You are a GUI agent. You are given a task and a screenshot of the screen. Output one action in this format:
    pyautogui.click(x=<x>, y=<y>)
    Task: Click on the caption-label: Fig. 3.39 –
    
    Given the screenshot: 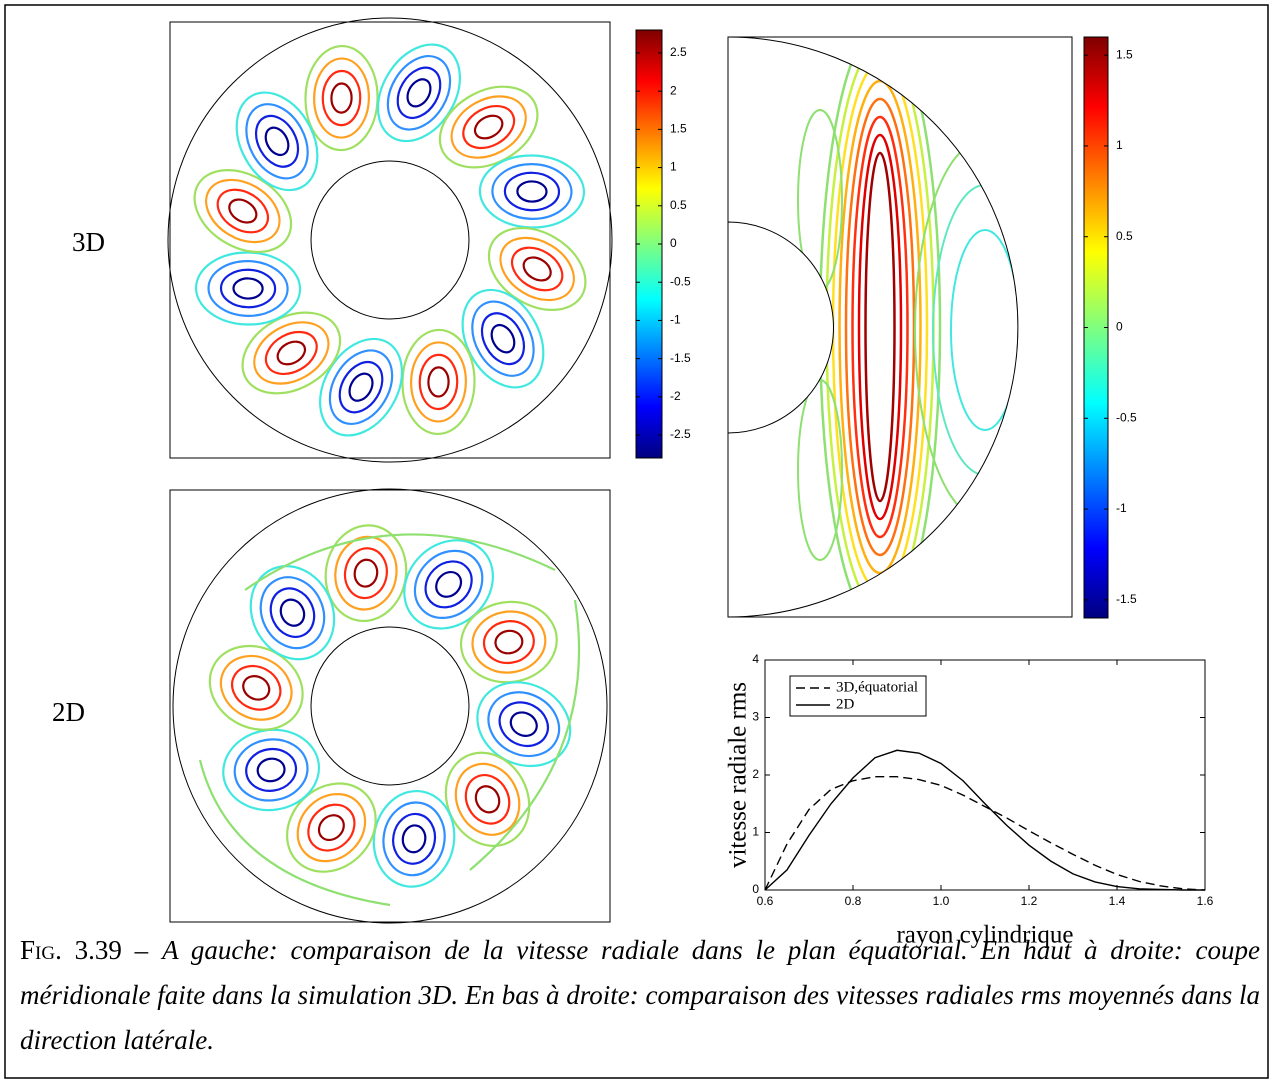 What is the action you would take?
    pyautogui.click(x=84, y=950)
    